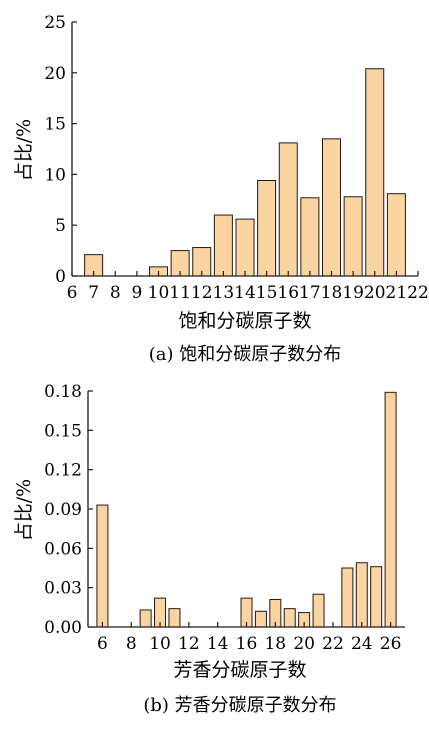 The width and height of the screenshot is (429, 730). What do you see at coordinates (239, 705) in the screenshot?
I see `chart-caption: (b) 芳香分碳原子数分布` at bounding box center [239, 705].